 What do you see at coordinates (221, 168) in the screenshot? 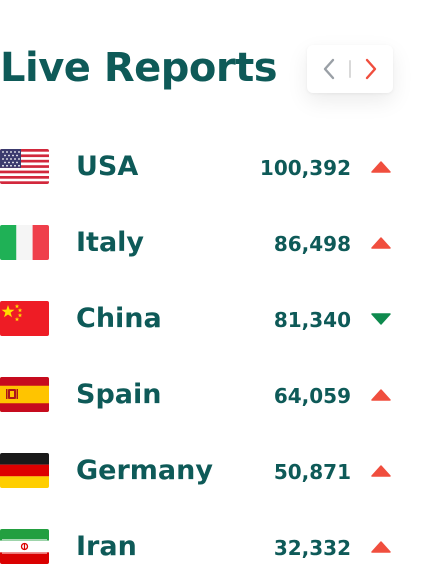
I see `list-item: USA 100,392` at bounding box center [221, 168].